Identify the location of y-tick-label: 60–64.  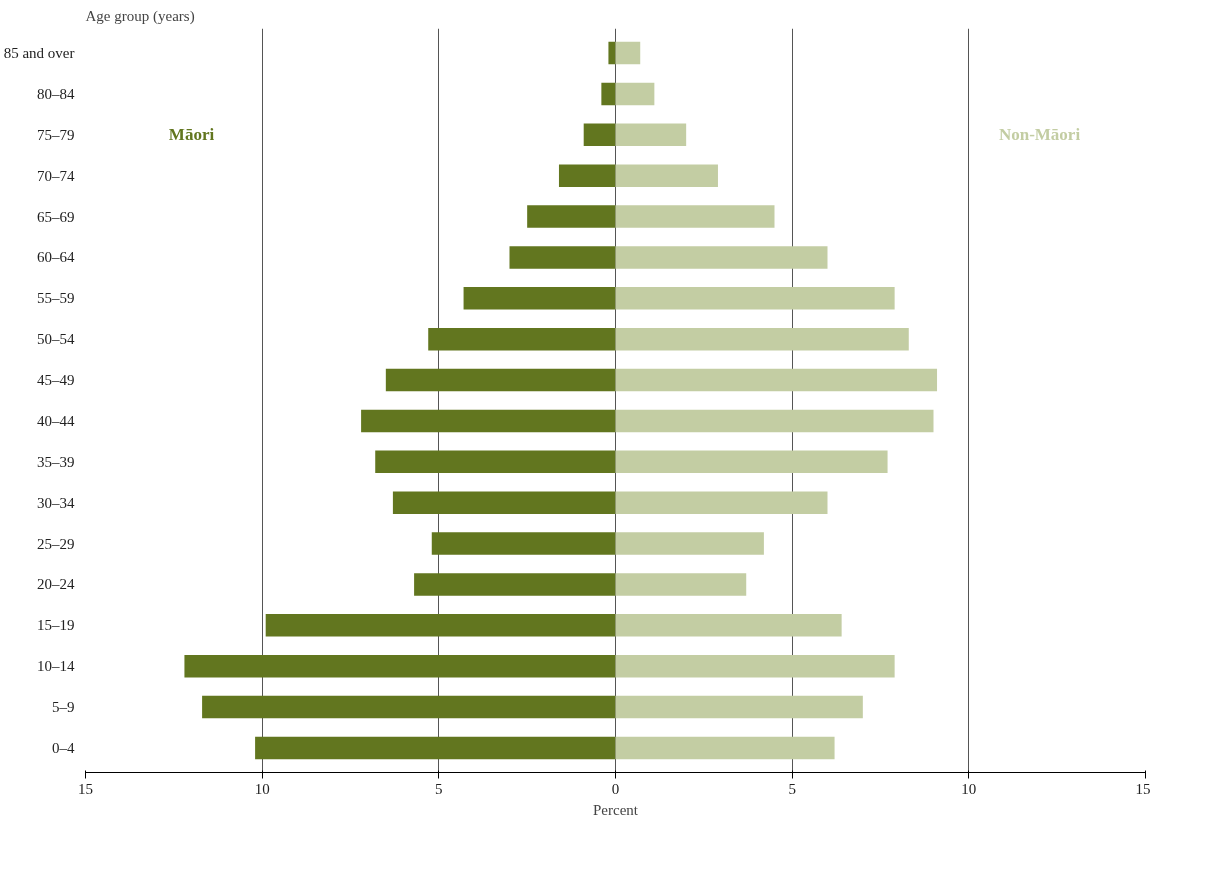
(56, 257).